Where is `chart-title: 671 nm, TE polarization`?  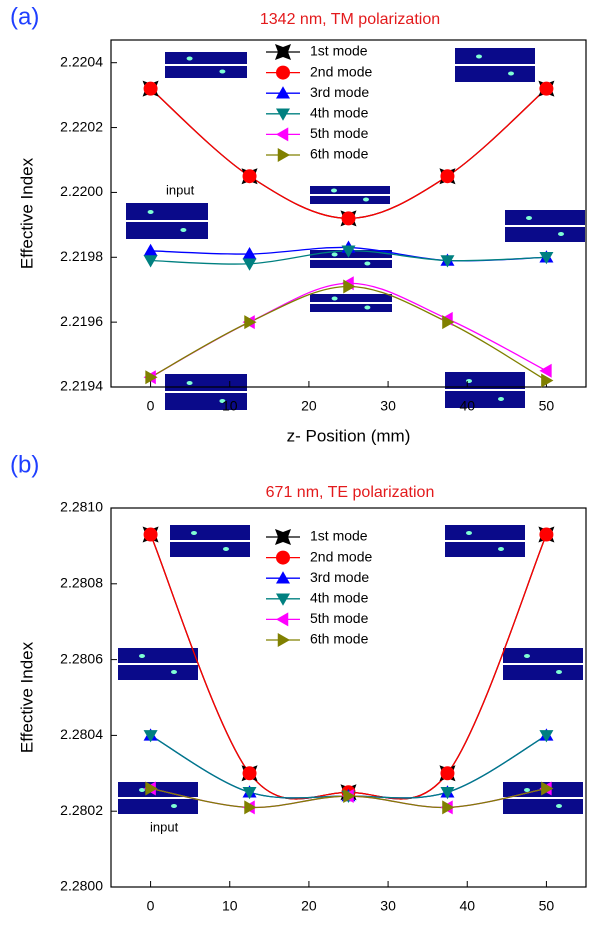
chart-title: 671 nm, TE polarization is located at coordinates (350, 492).